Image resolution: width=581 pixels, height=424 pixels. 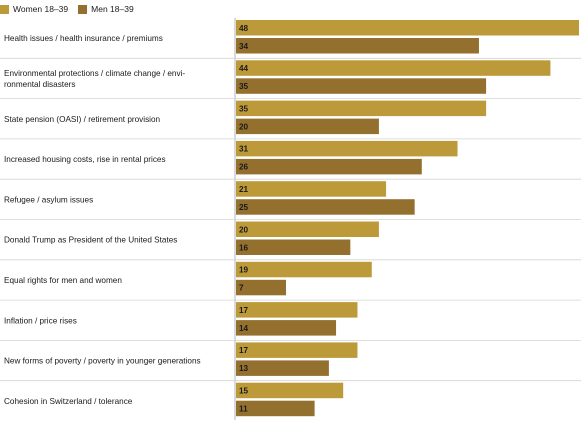 I want to click on value-label-men: 11, so click(x=243, y=408).